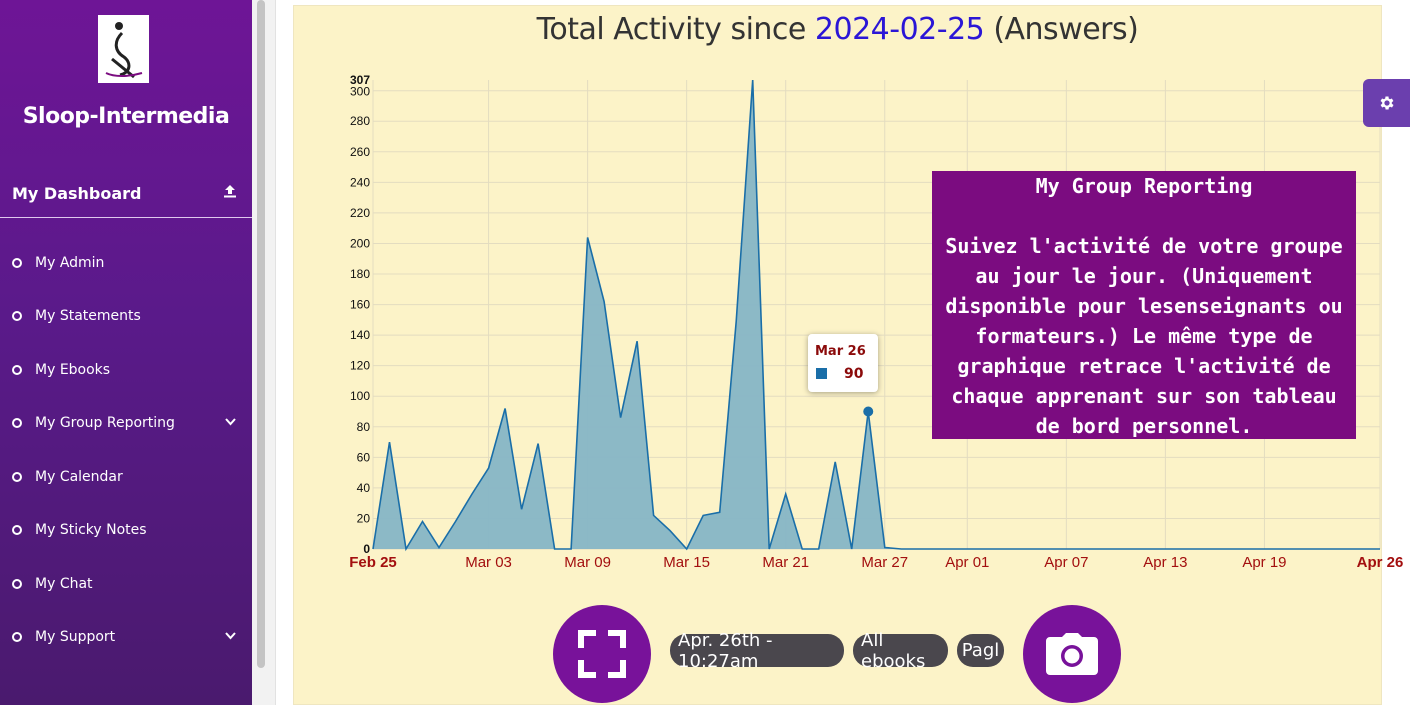 This screenshot has height=705, width=1410. What do you see at coordinates (900, 651) in the screenshot?
I see `ebook-filter-button: All ebooks` at bounding box center [900, 651].